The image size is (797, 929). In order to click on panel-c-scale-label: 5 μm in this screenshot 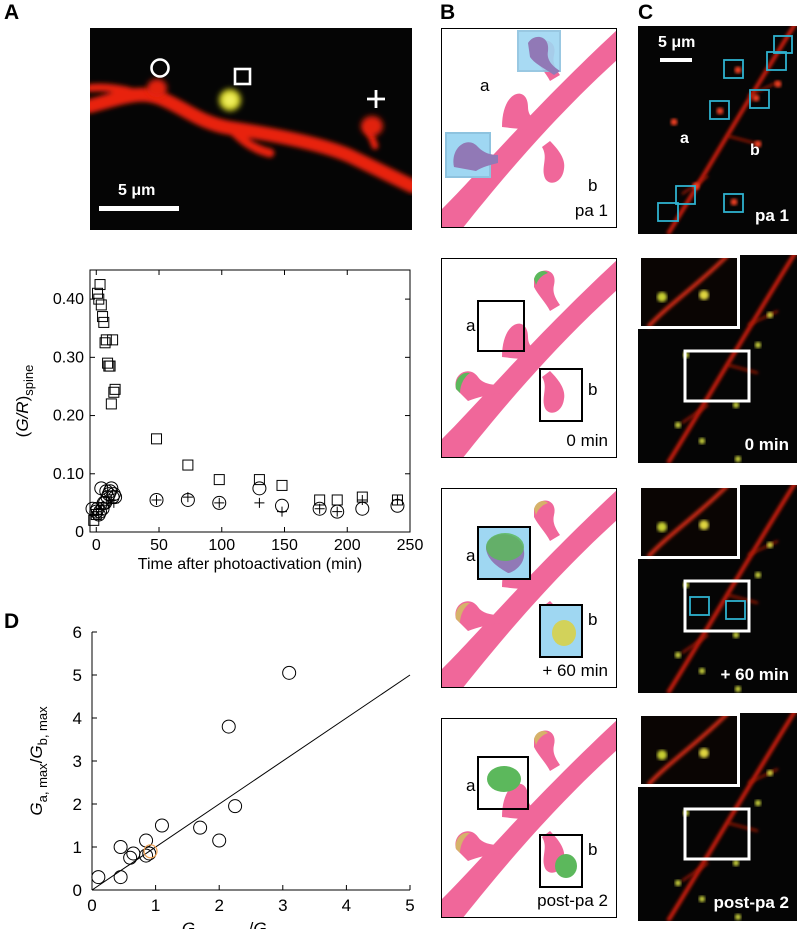, I will do `click(677, 42)`.